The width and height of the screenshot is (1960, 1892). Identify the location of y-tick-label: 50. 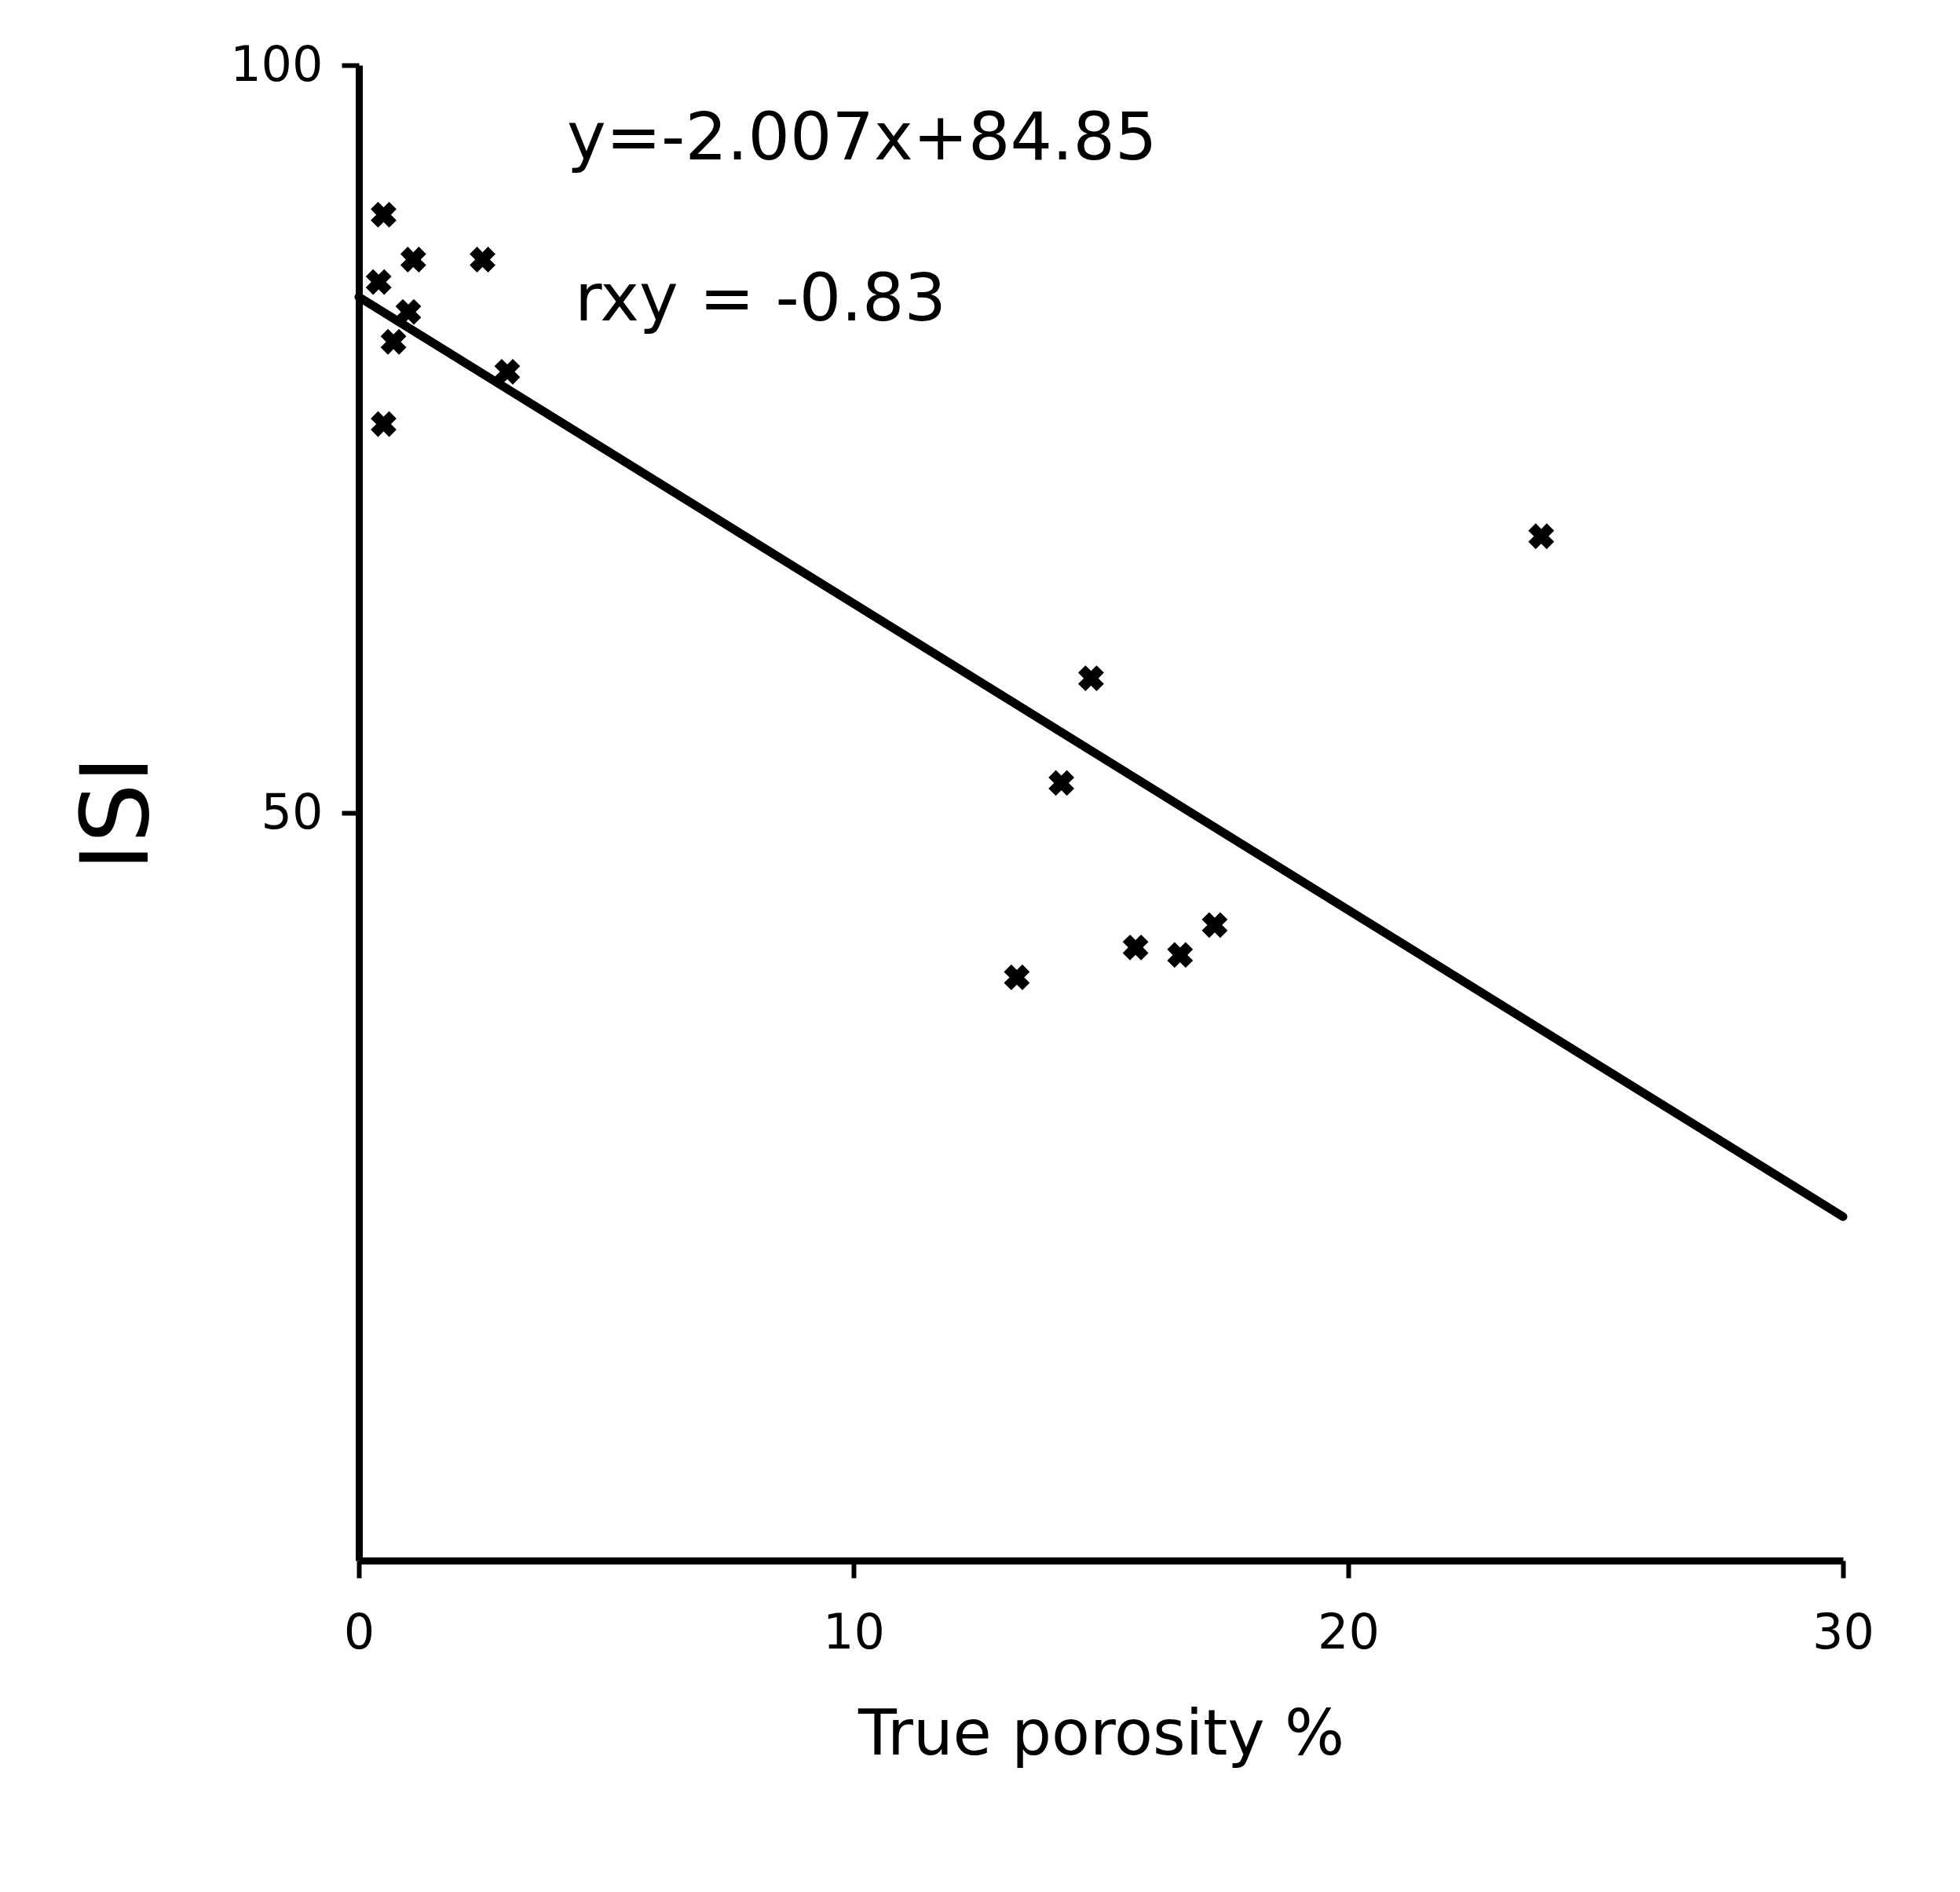
(292, 811).